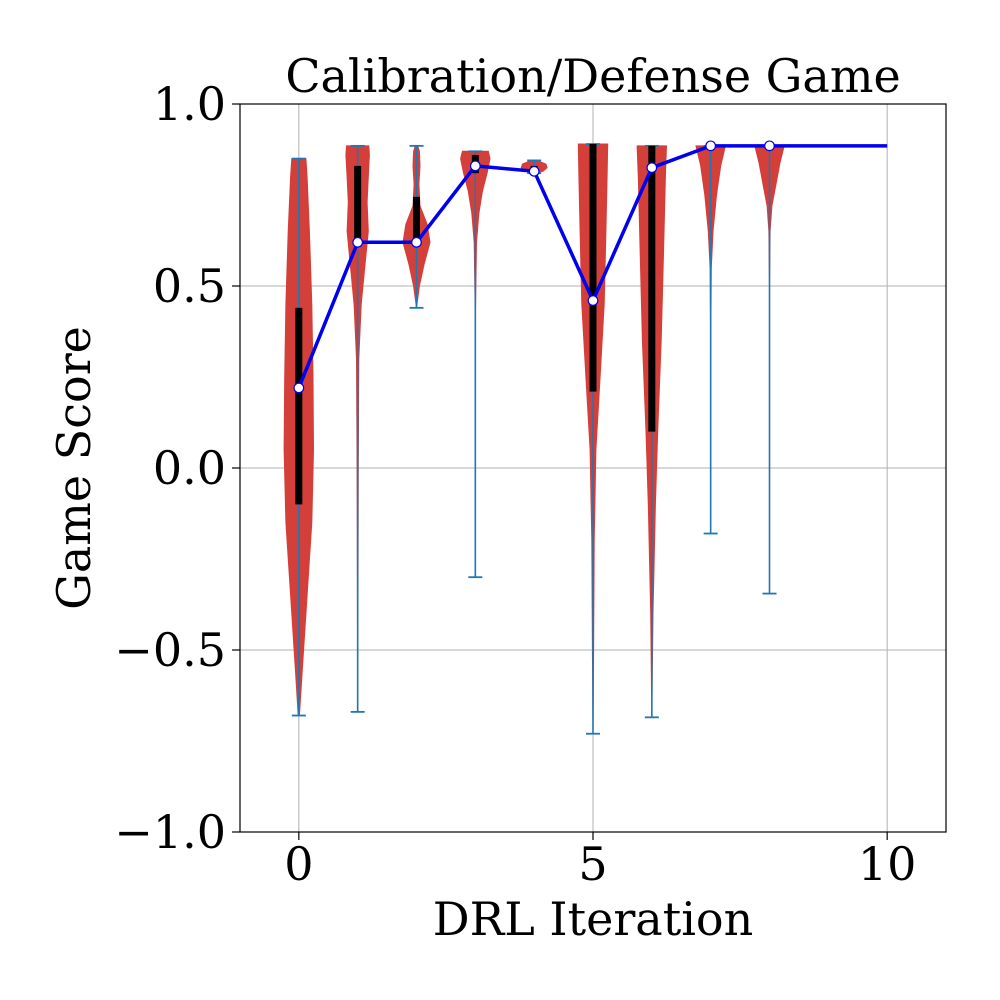 The width and height of the screenshot is (1000, 1000). Describe the element at coordinates (74, 468) in the screenshot. I see `y-axis-label: Game Score` at that location.